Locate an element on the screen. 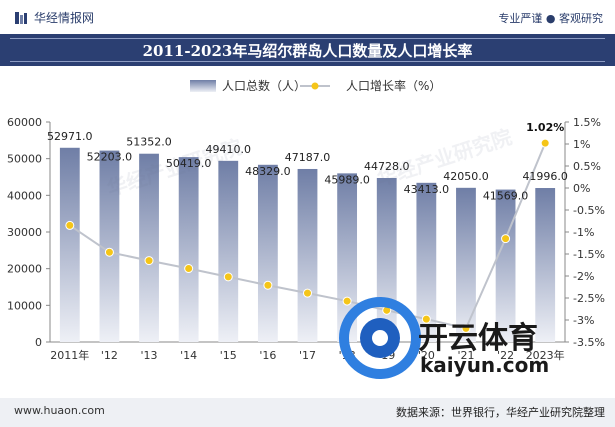  y-right-tick-label: -0.5% is located at coordinates (589, 210).